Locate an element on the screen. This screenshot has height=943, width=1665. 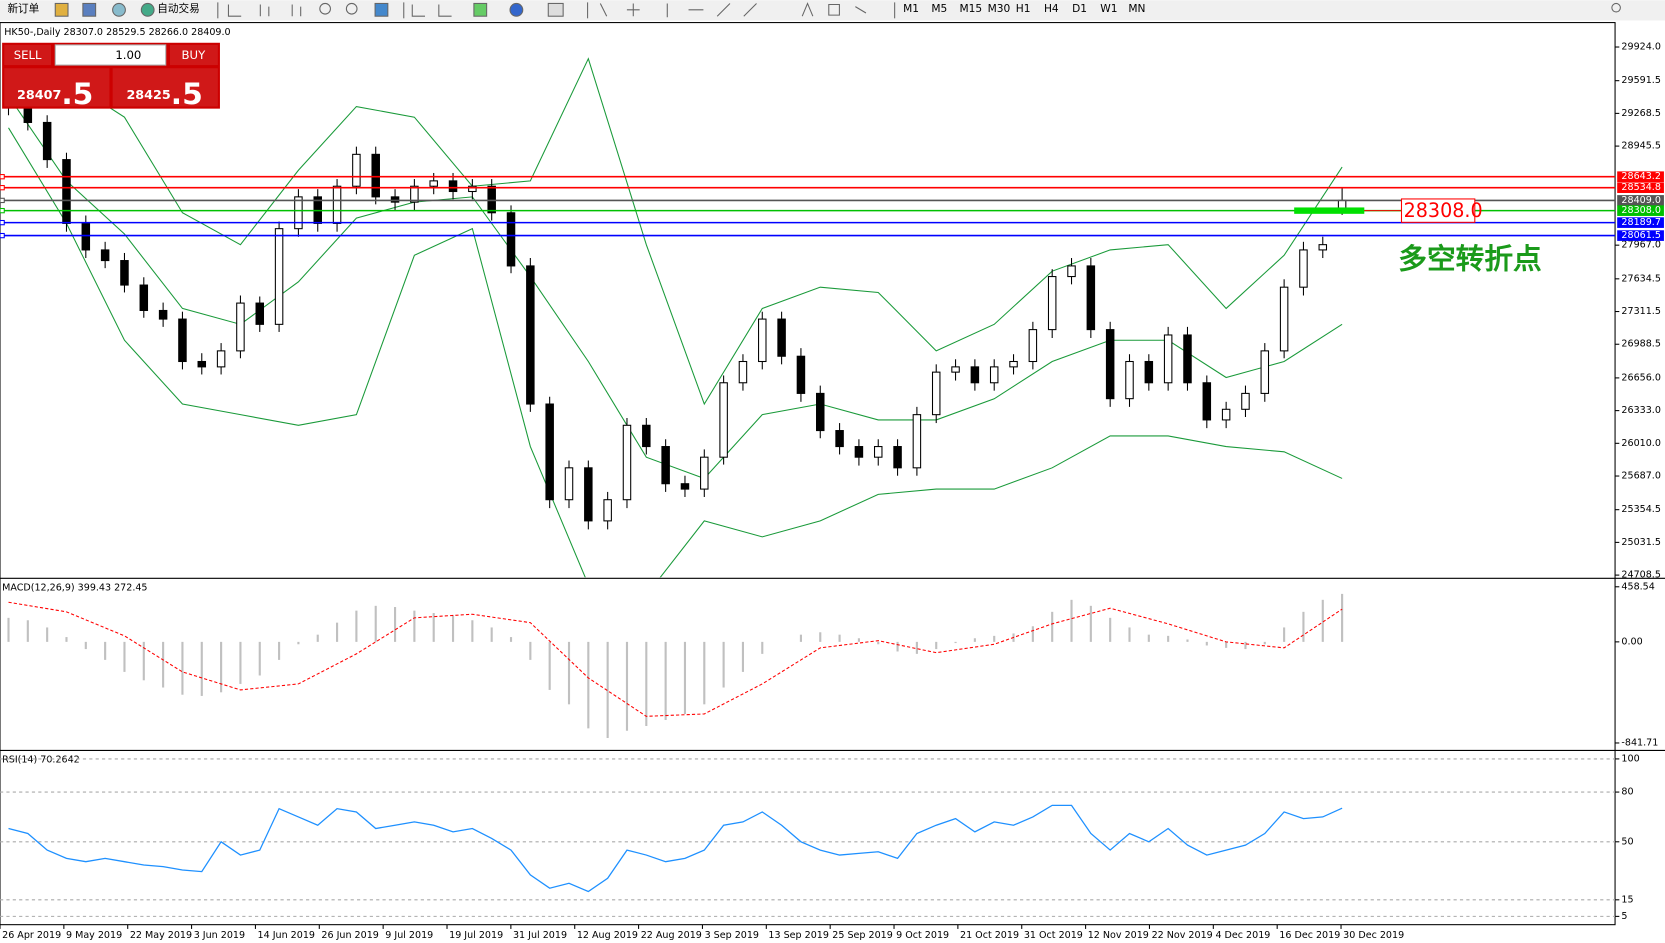
y-tick-label: 458.54 is located at coordinates (1637, 586).